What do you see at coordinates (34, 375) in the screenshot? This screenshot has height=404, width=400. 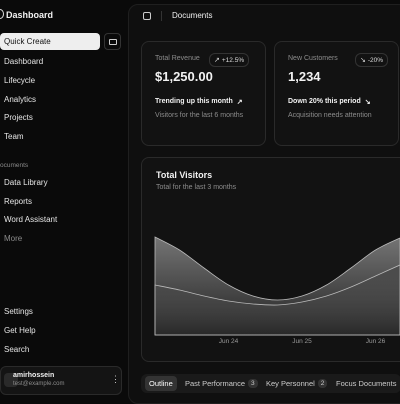 I see `user-name: amirhossein` at bounding box center [34, 375].